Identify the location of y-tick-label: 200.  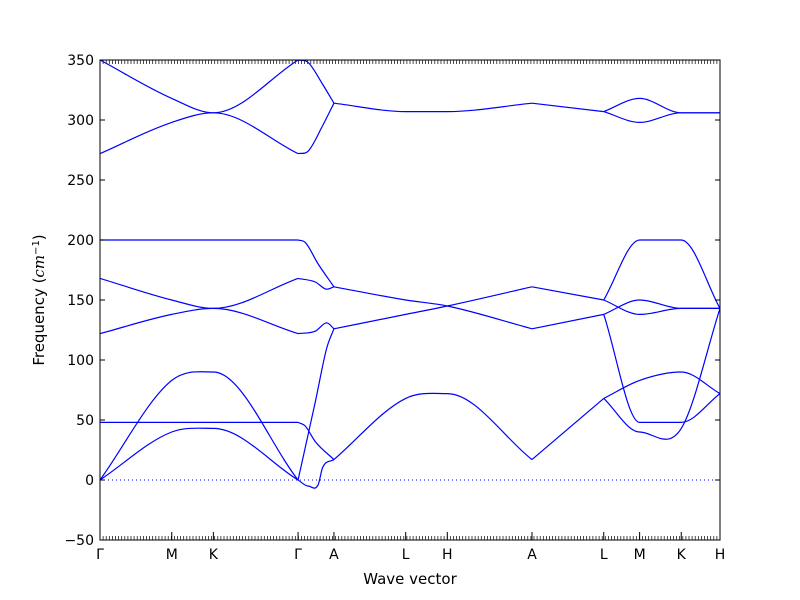
(80, 241).